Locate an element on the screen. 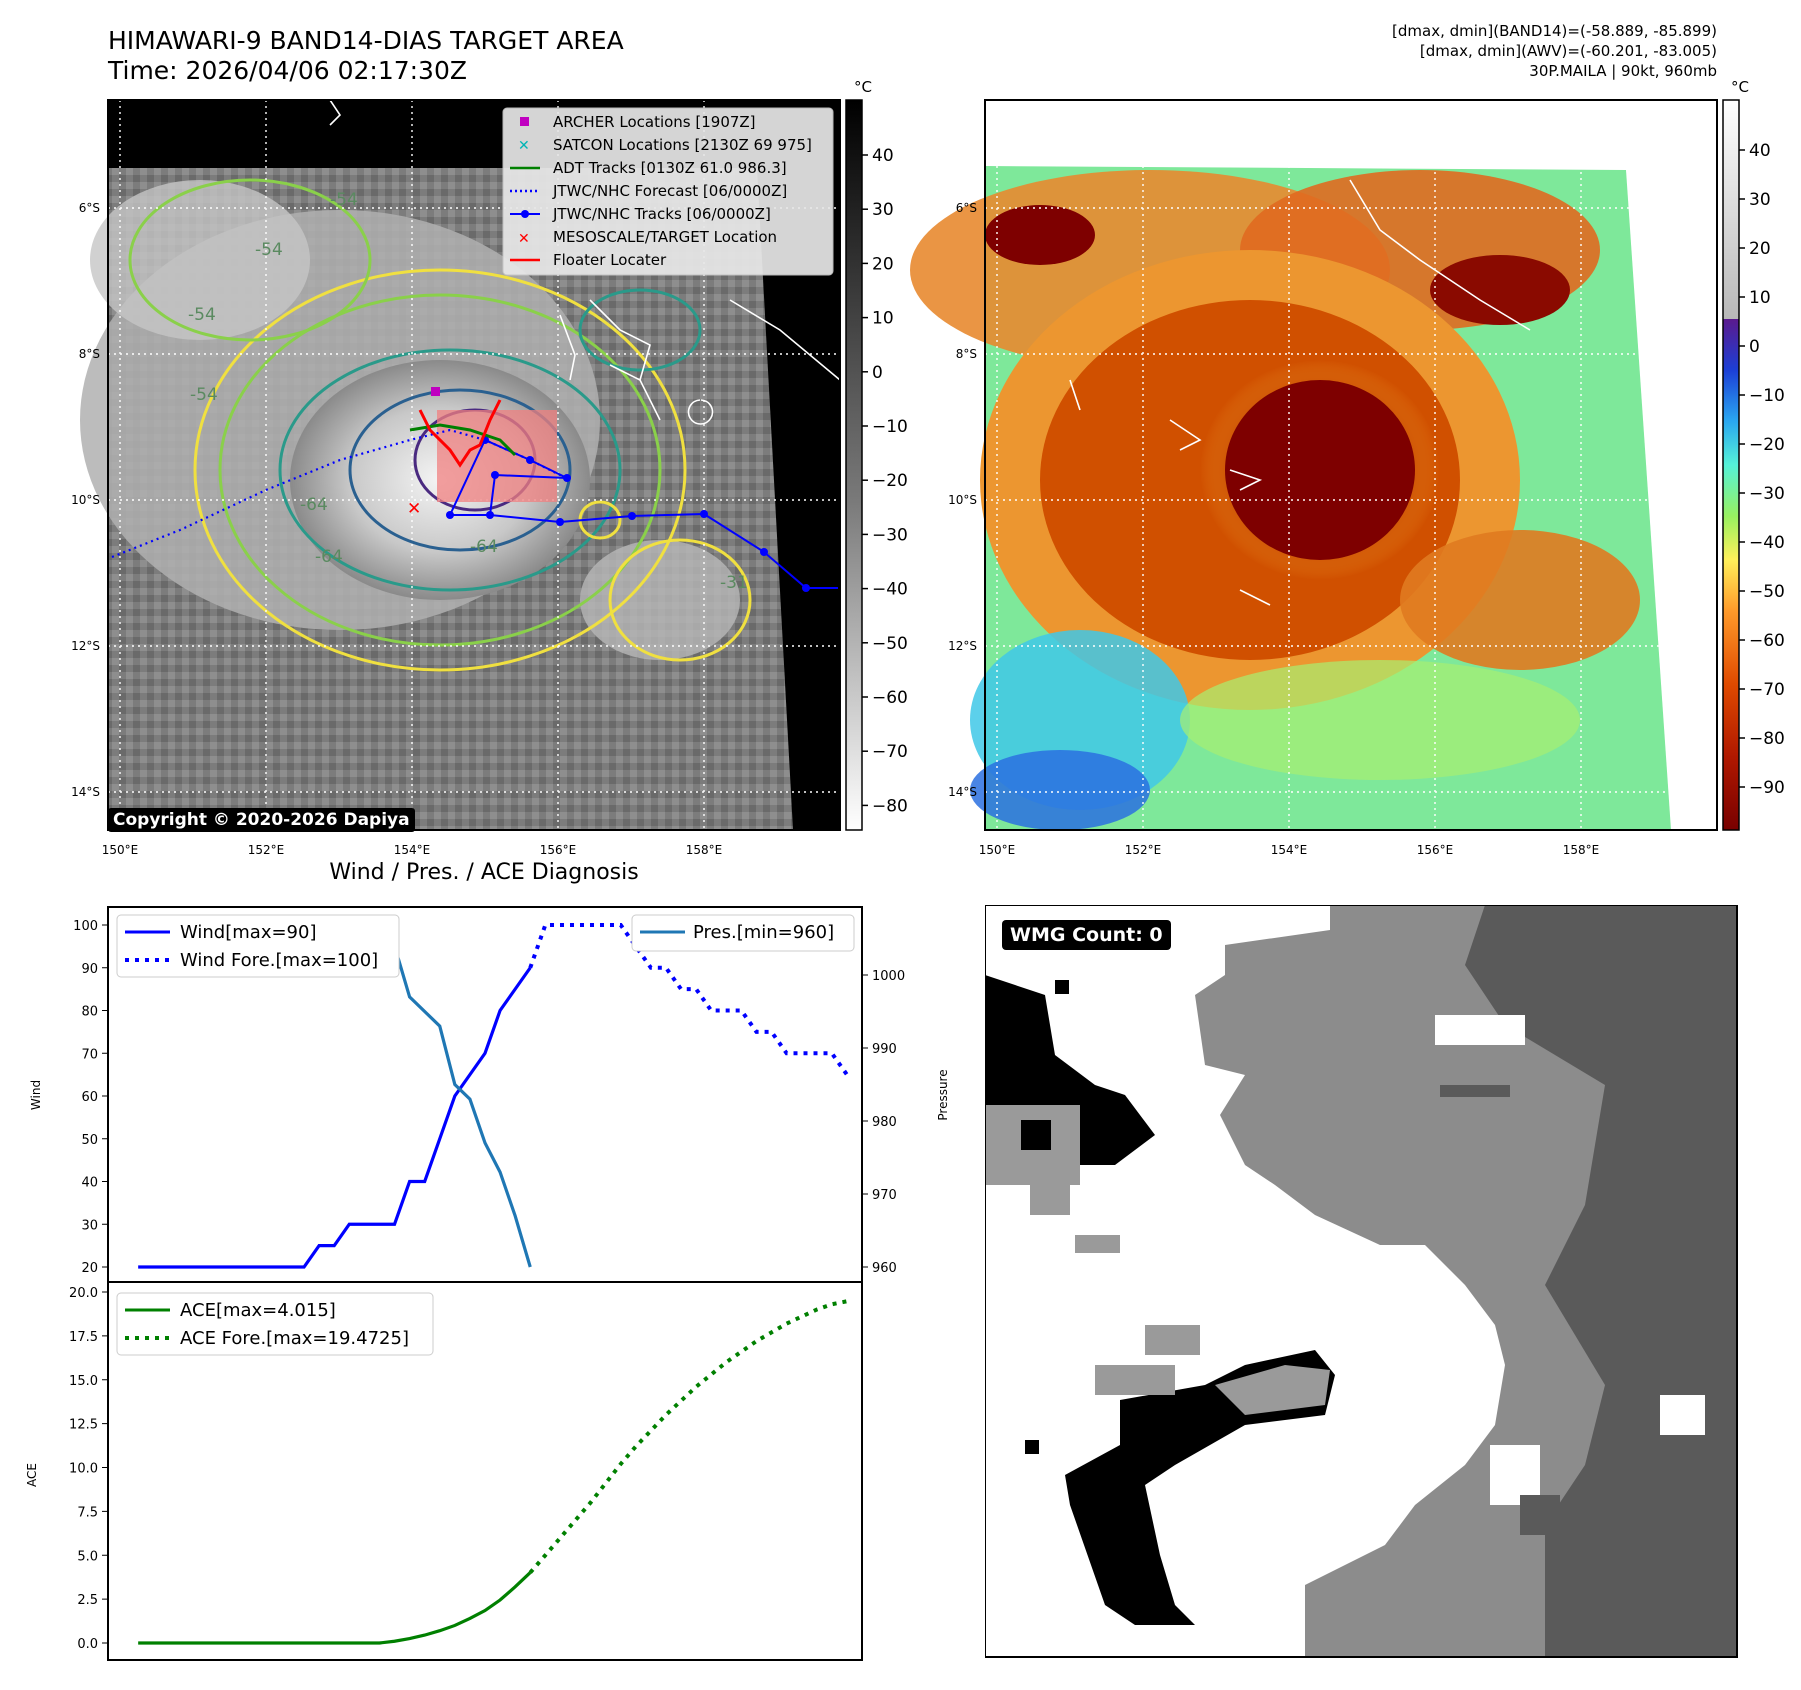  legend-label: Floater Locater is located at coordinates (610, 260).